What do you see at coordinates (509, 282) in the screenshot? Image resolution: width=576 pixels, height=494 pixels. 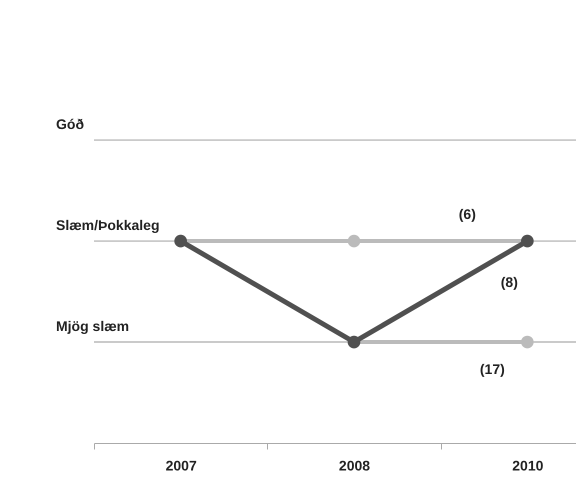 I see `series-label: (8)` at bounding box center [509, 282].